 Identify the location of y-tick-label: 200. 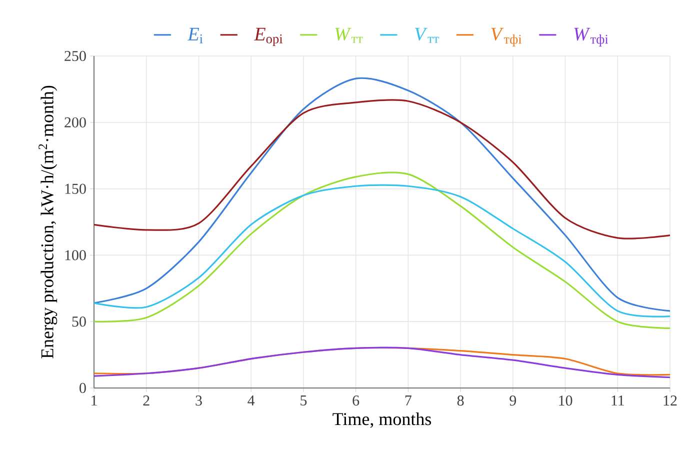
(75, 122).